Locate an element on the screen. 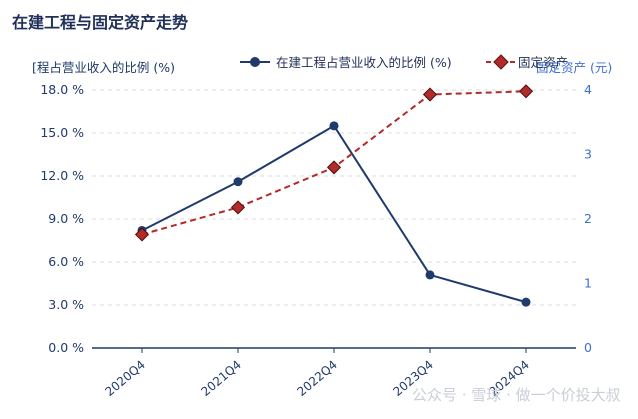 The height and width of the screenshot is (419, 638). chart-title: 在建工程与固定资产走势 is located at coordinates (100, 22).